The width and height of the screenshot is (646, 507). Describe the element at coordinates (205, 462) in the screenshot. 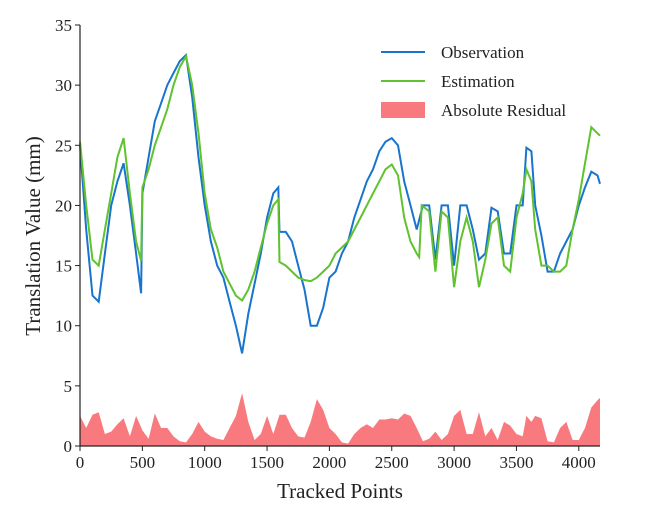

I see `x-tick-label: 1000` at that location.